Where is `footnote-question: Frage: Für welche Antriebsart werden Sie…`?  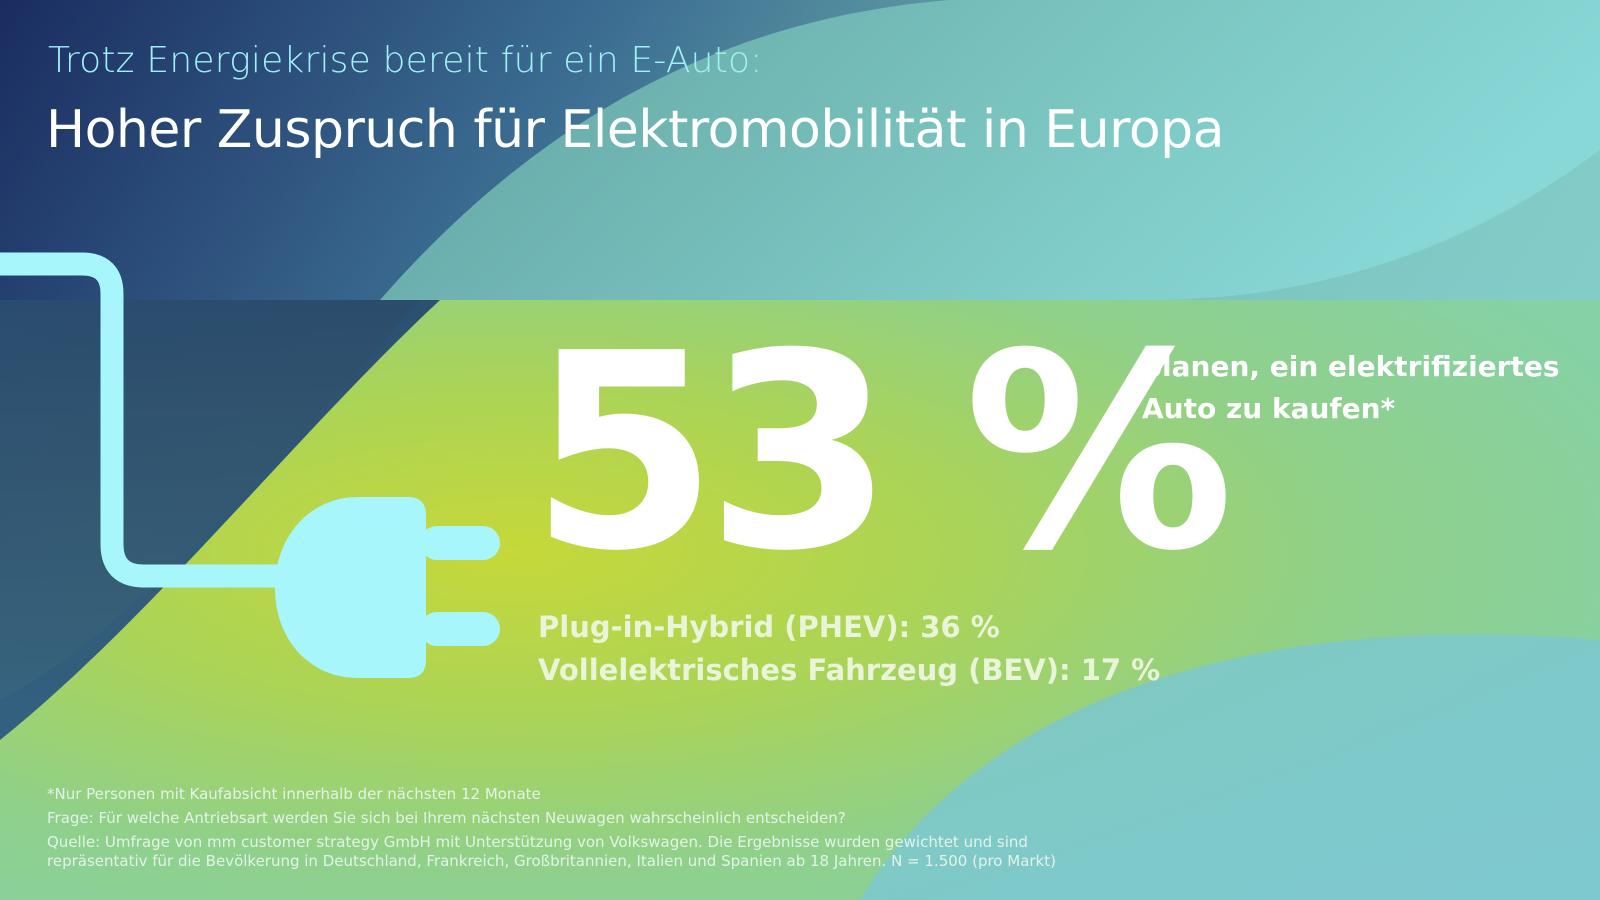 footnote-question: Frage: Für welche Antriebsart werden Sie… is located at coordinates (446, 818).